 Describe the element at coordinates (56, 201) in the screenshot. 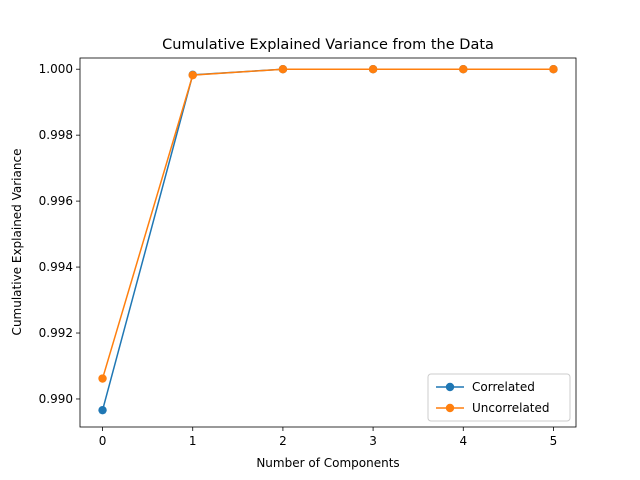

I see `y-tick-label: 0.996` at that location.